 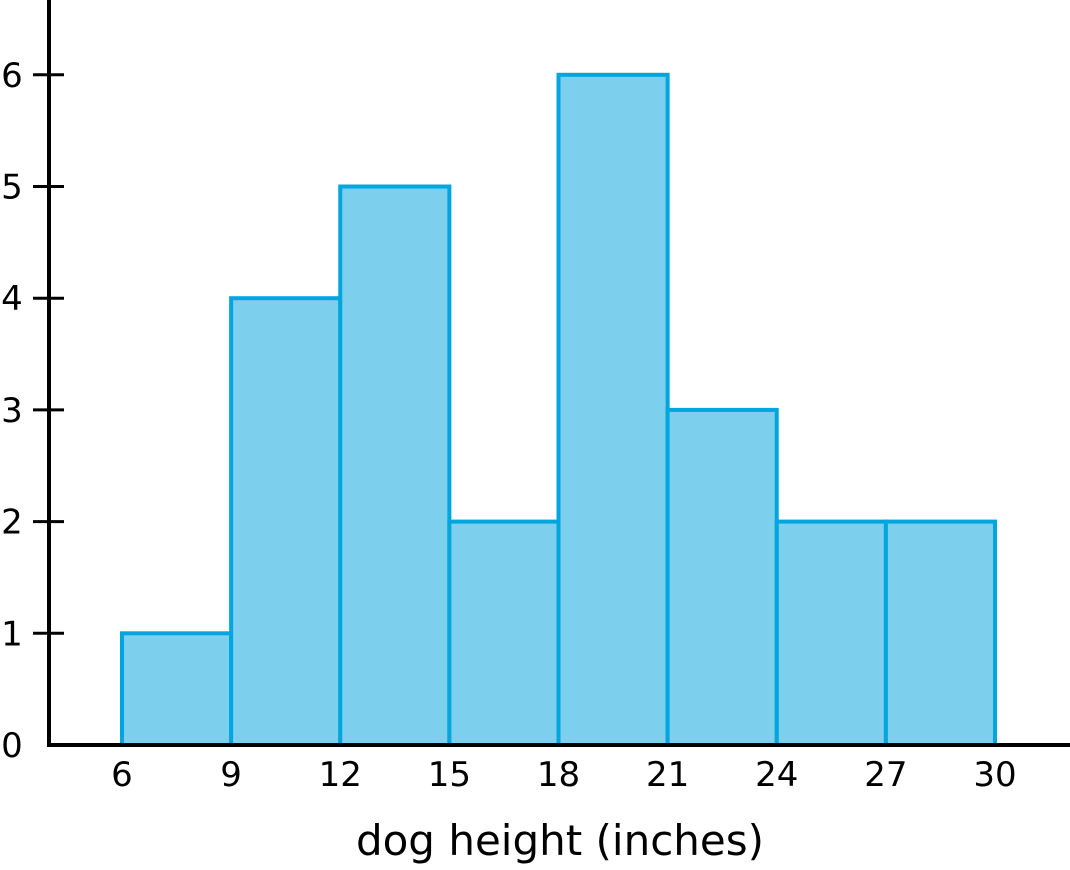 I want to click on y-tick-label: 0, so click(x=12, y=746).